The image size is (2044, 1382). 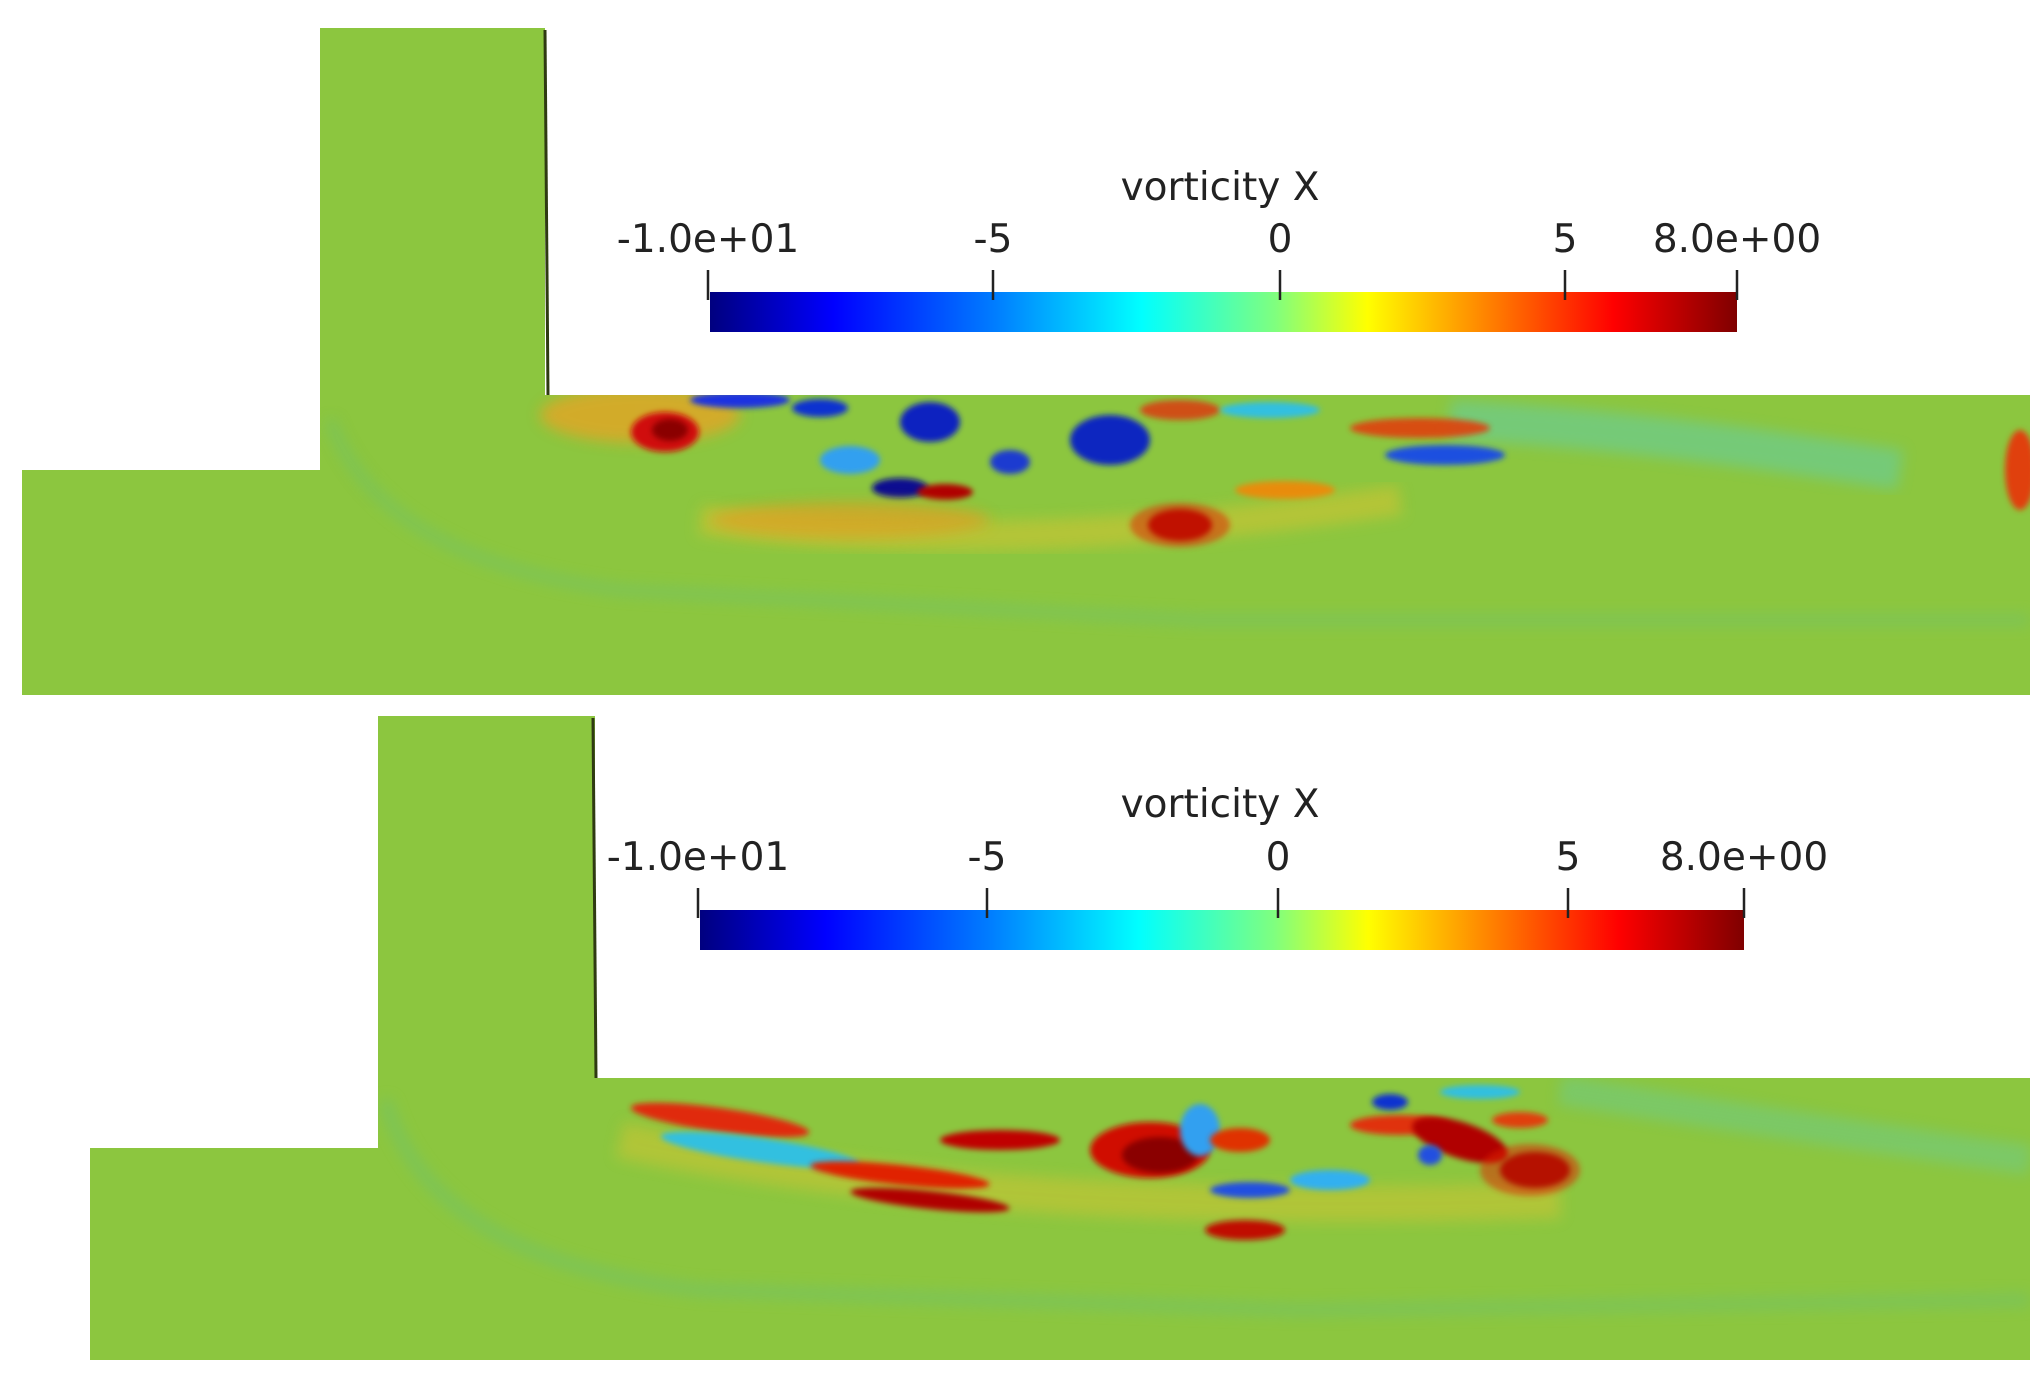 I want to click on colorbar-top: vorticity X -1.0e+01 -5 0 5 8.0e+00, so click(x=1219, y=248).